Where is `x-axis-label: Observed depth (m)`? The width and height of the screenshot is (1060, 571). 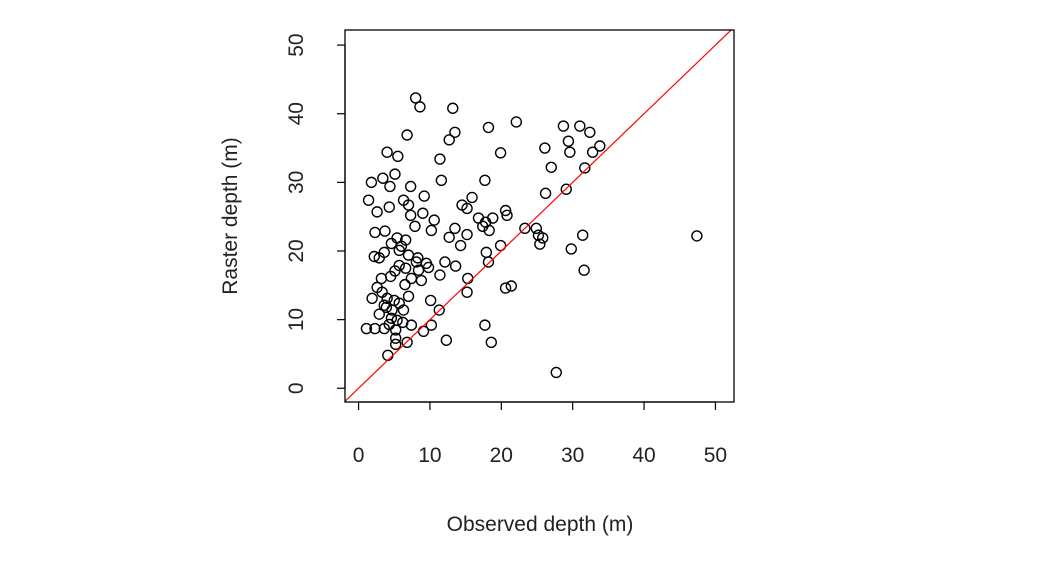
x-axis-label: Observed depth (m) is located at coordinates (540, 524).